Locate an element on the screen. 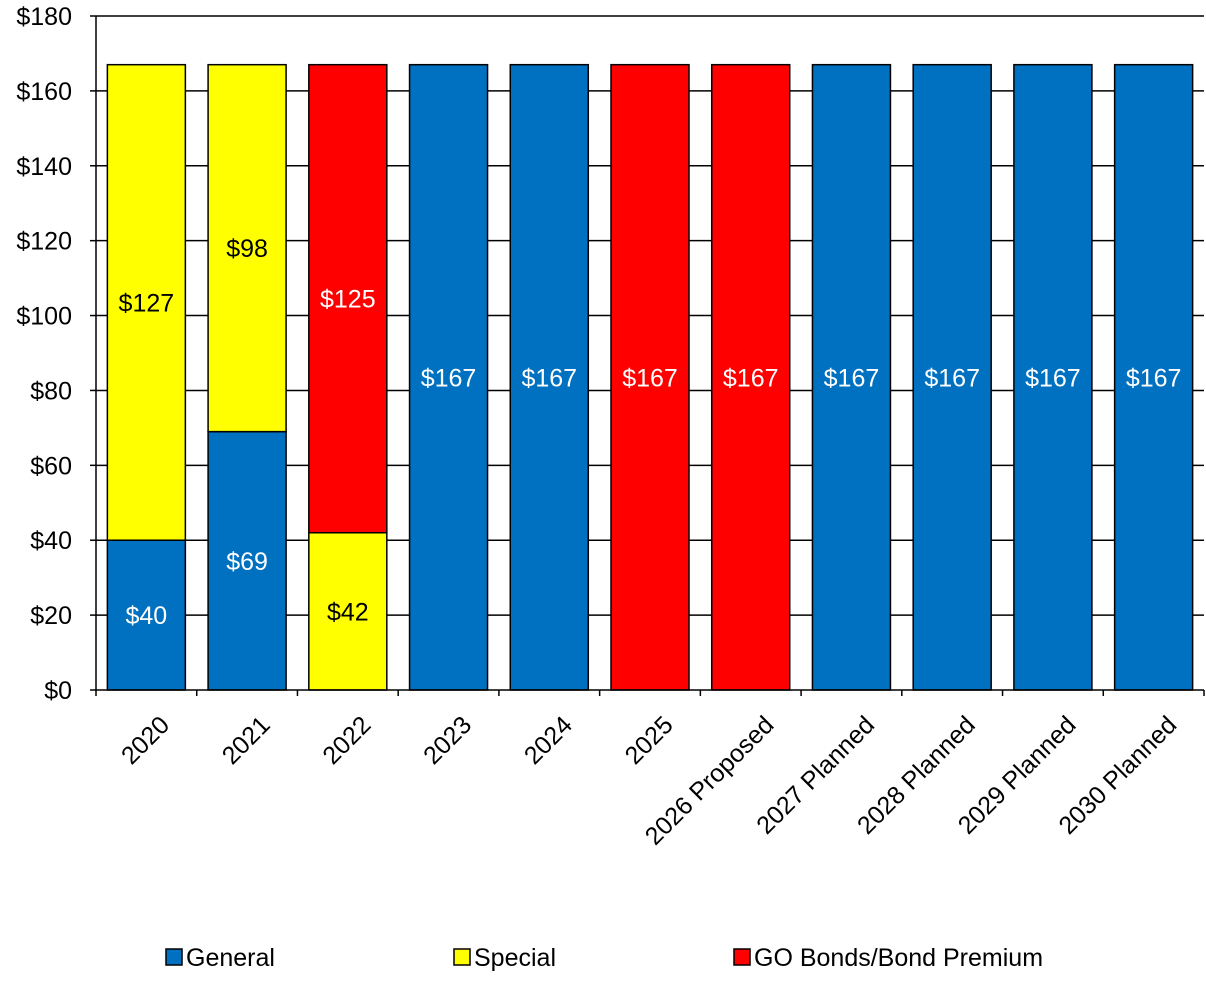  legend-swatch-go-bonds-bond-premium is located at coordinates (742, 957).